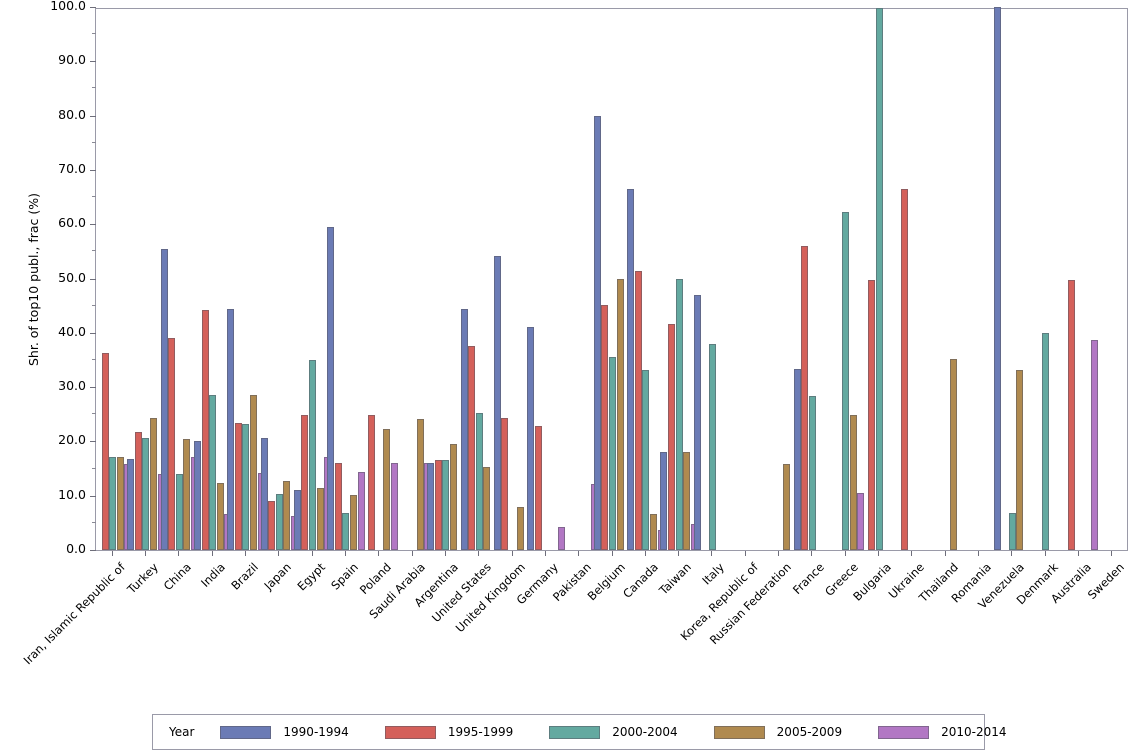  What do you see at coordinates (284, 732) in the screenshot?
I see `legend-entry: 1990-1994` at bounding box center [284, 732].